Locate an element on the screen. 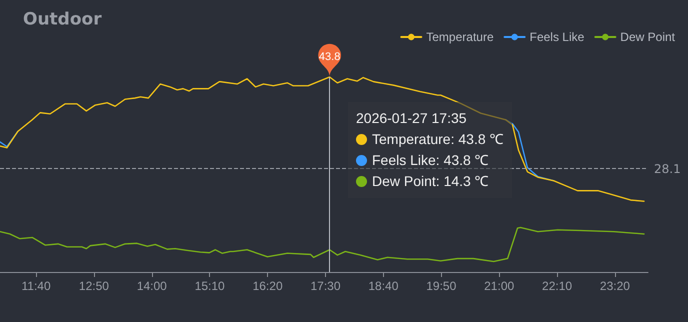 The width and height of the screenshot is (688, 322). x-tick-label: 14:00 is located at coordinates (152, 286).